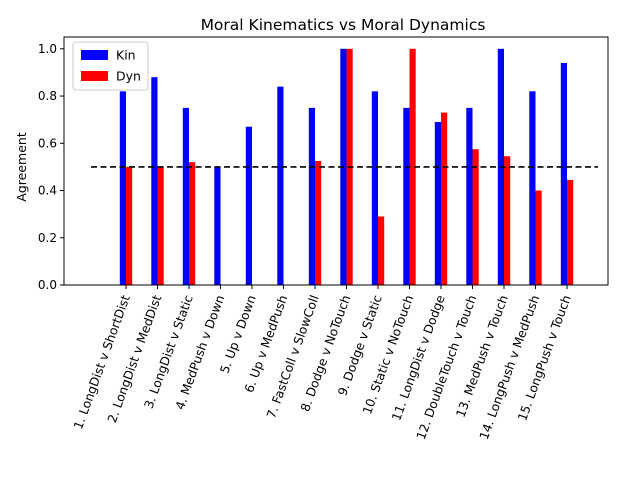  I want to click on x-tick-label: 14. LongPush v MedPush, so click(509, 367).